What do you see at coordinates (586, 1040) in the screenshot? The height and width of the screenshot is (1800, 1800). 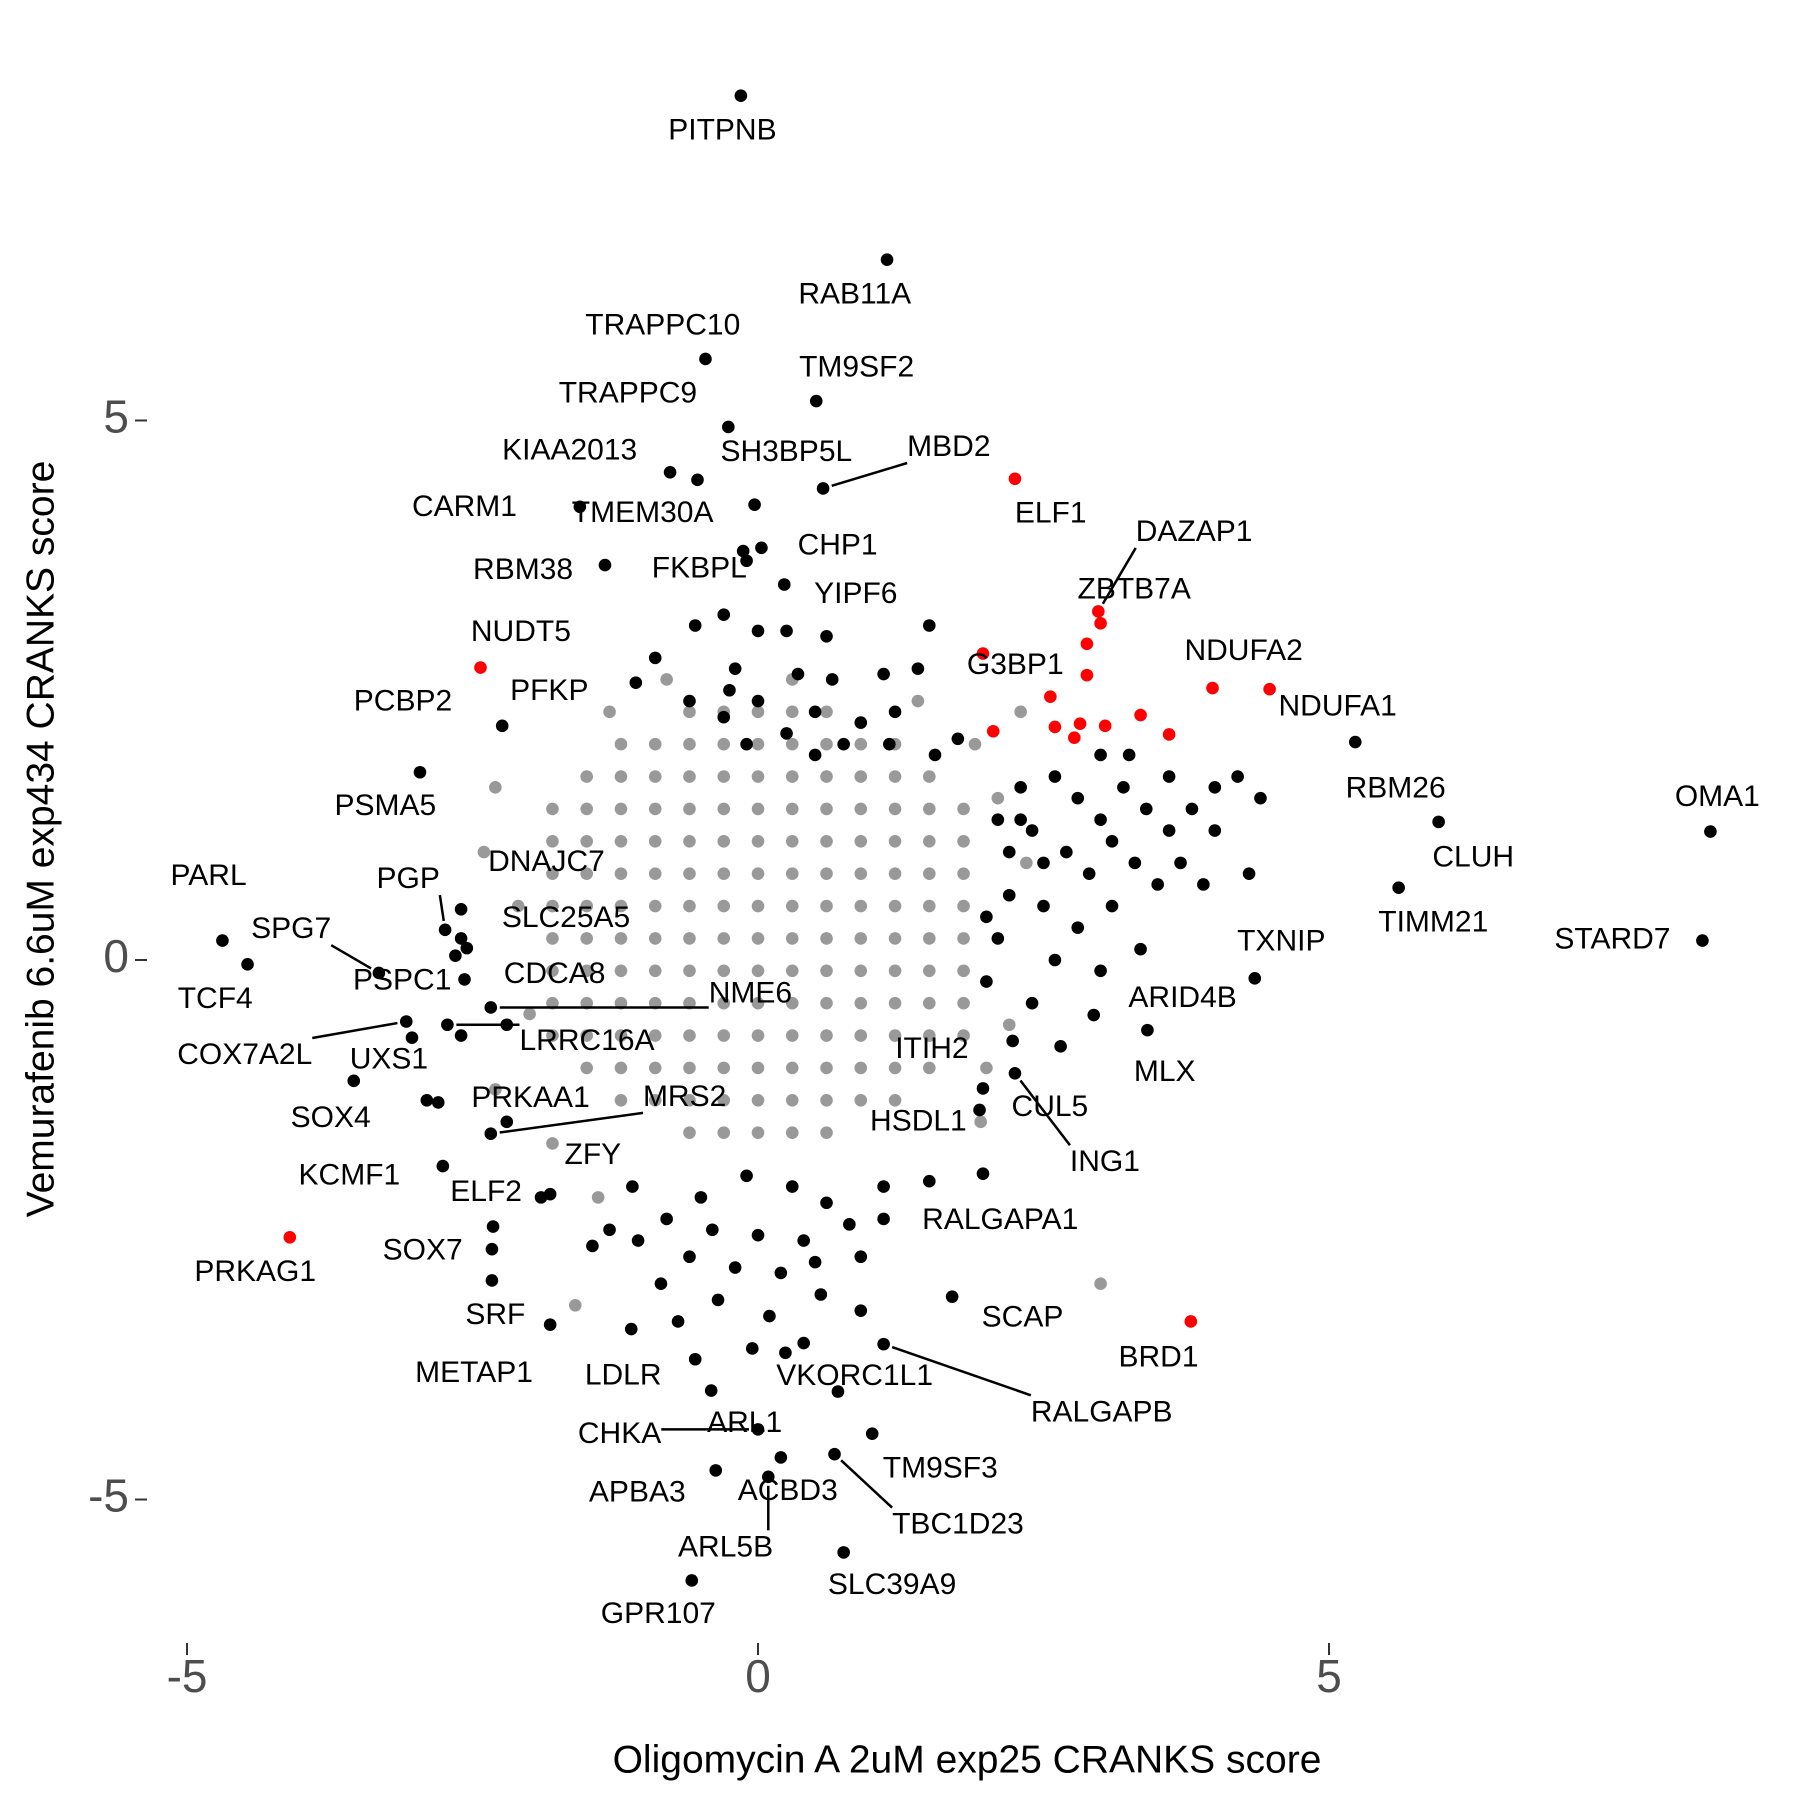 I see `point-label: LRRC16A` at bounding box center [586, 1040].